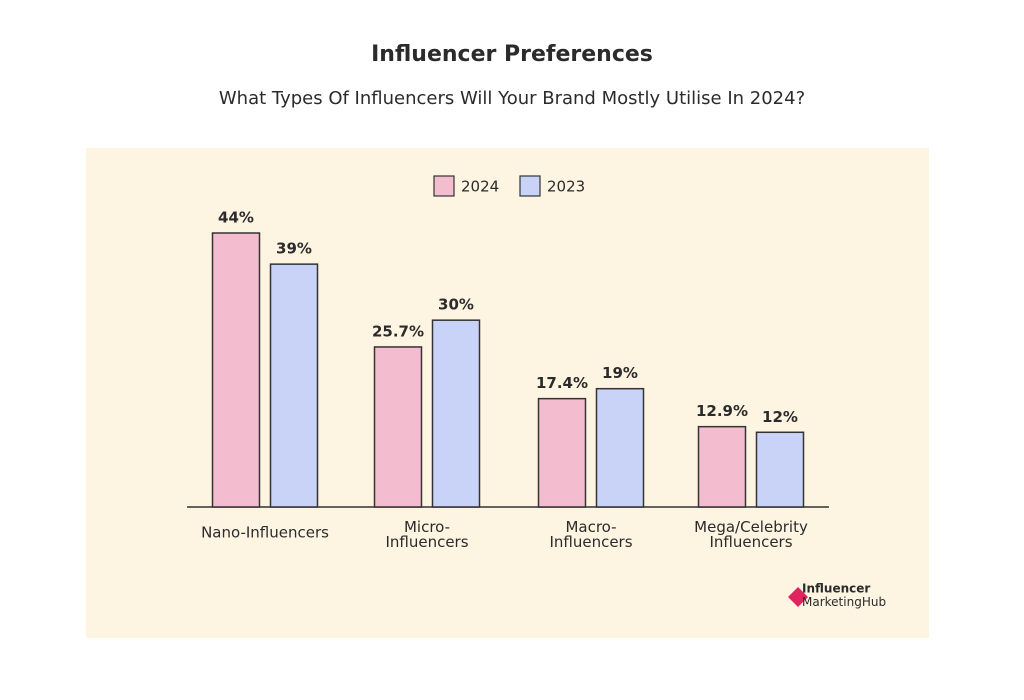 This screenshot has height=700, width=1024. I want to click on legend-label: 2023, so click(566, 187).